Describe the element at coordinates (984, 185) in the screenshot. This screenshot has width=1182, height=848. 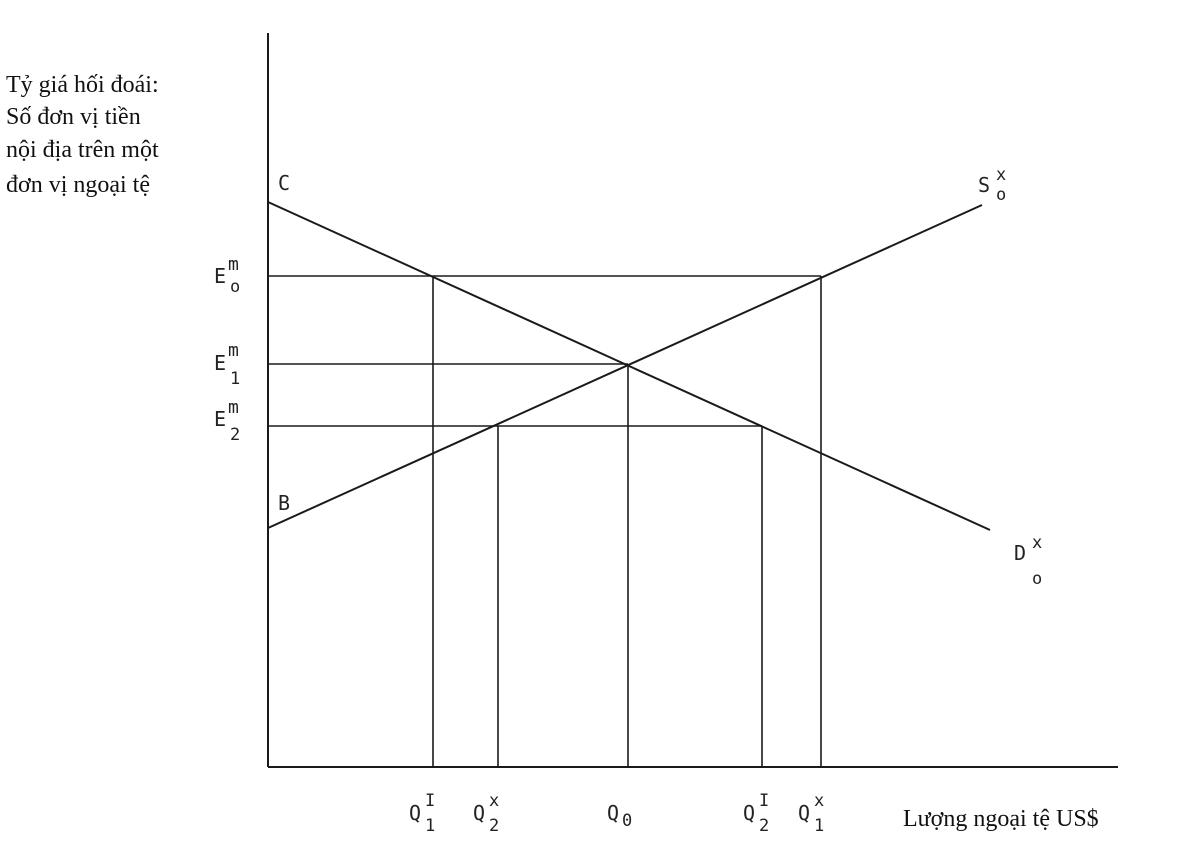
I see `supply-label-base: S` at that location.